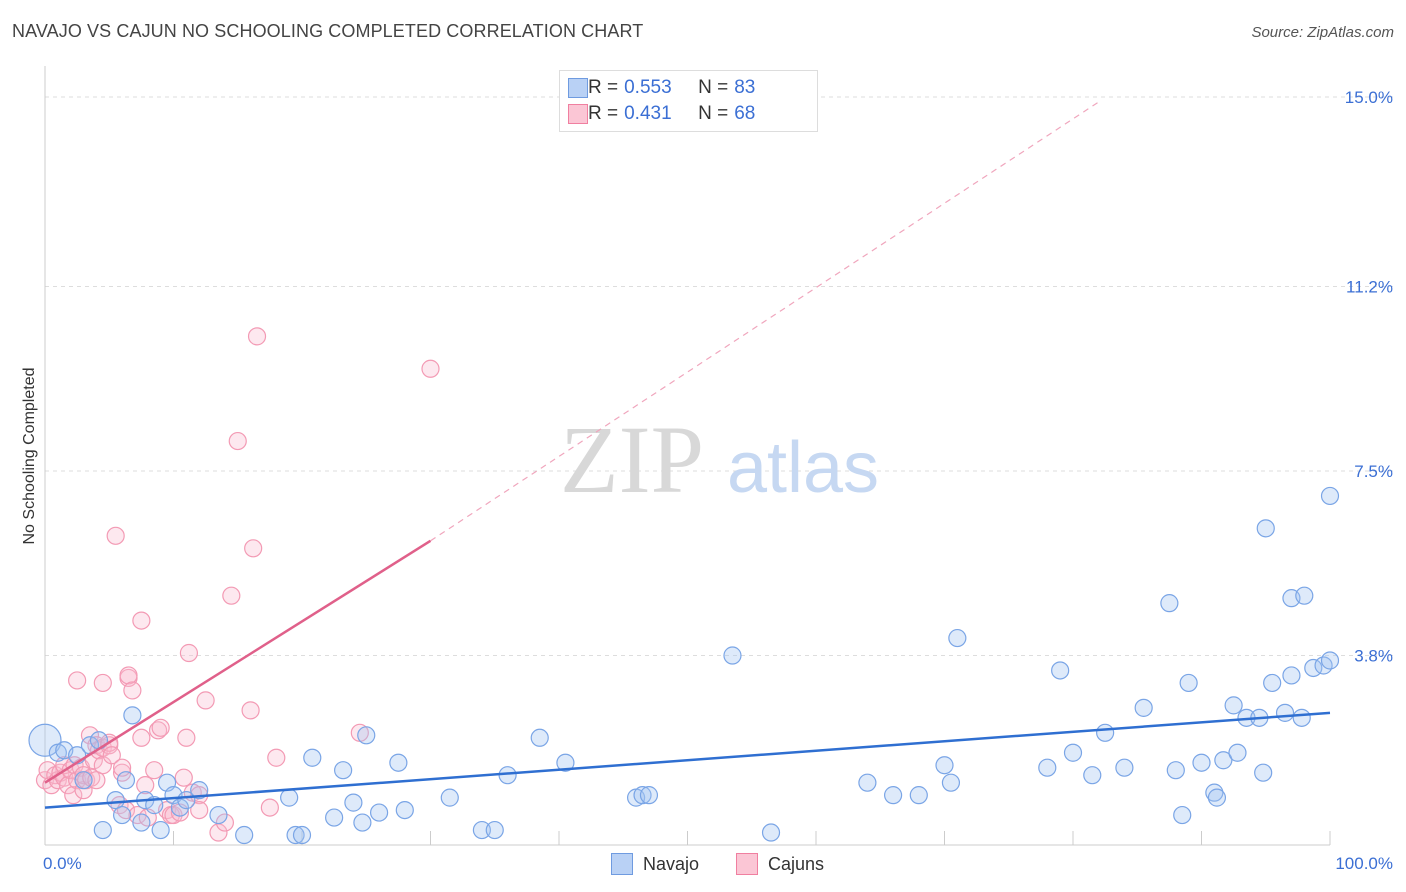 The image size is (1406, 892). What do you see at coordinates (661, 88) in the screenshot?
I see `legend-row-navajo: R = 0.553 N = 83` at bounding box center [661, 88].